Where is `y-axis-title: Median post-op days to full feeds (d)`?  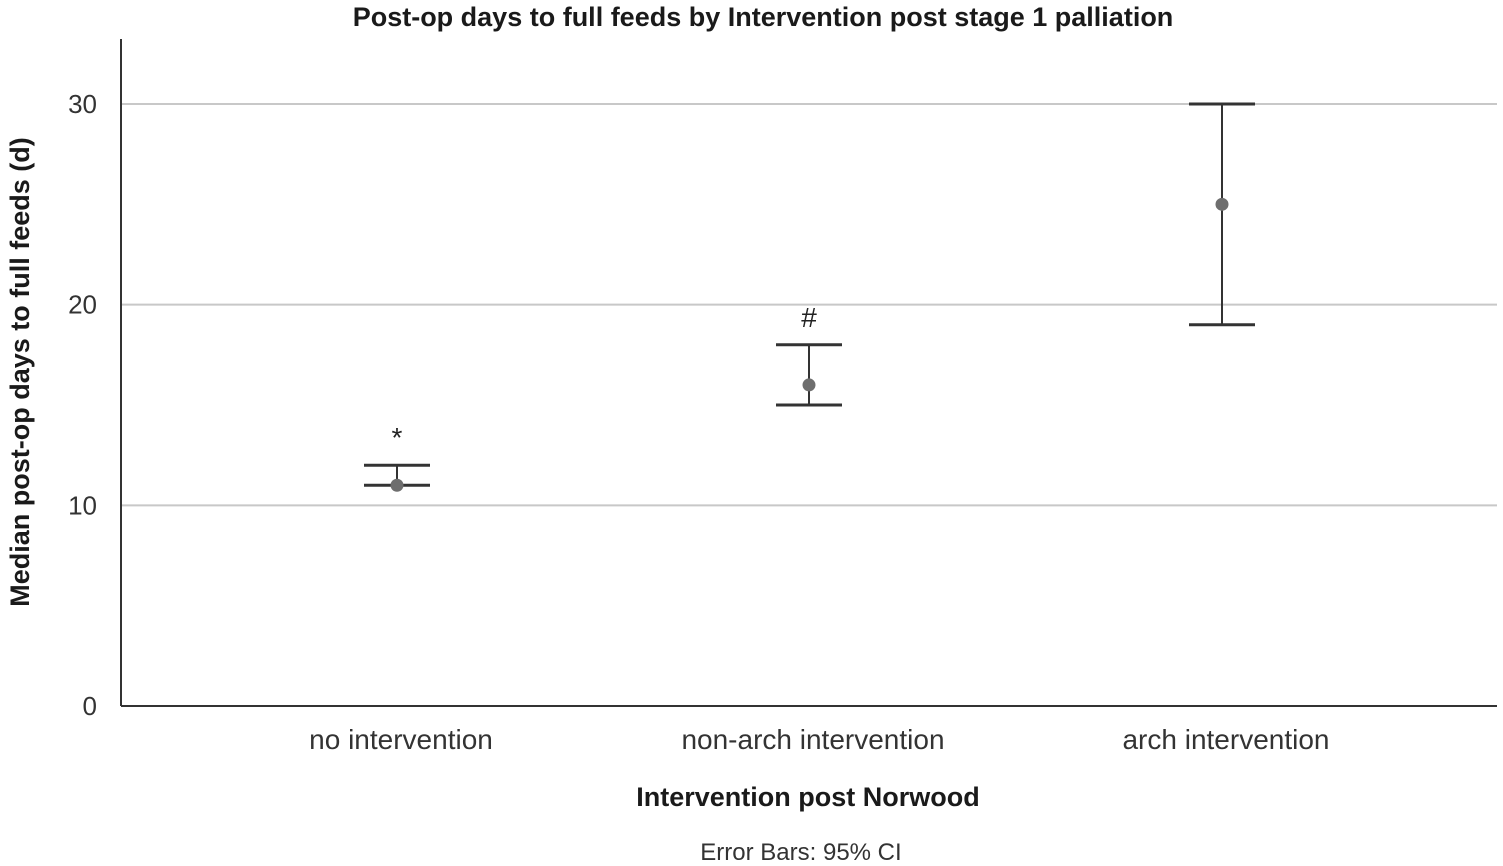 y-axis-title: Median post-op days to full feeds (d) is located at coordinates (20, 372).